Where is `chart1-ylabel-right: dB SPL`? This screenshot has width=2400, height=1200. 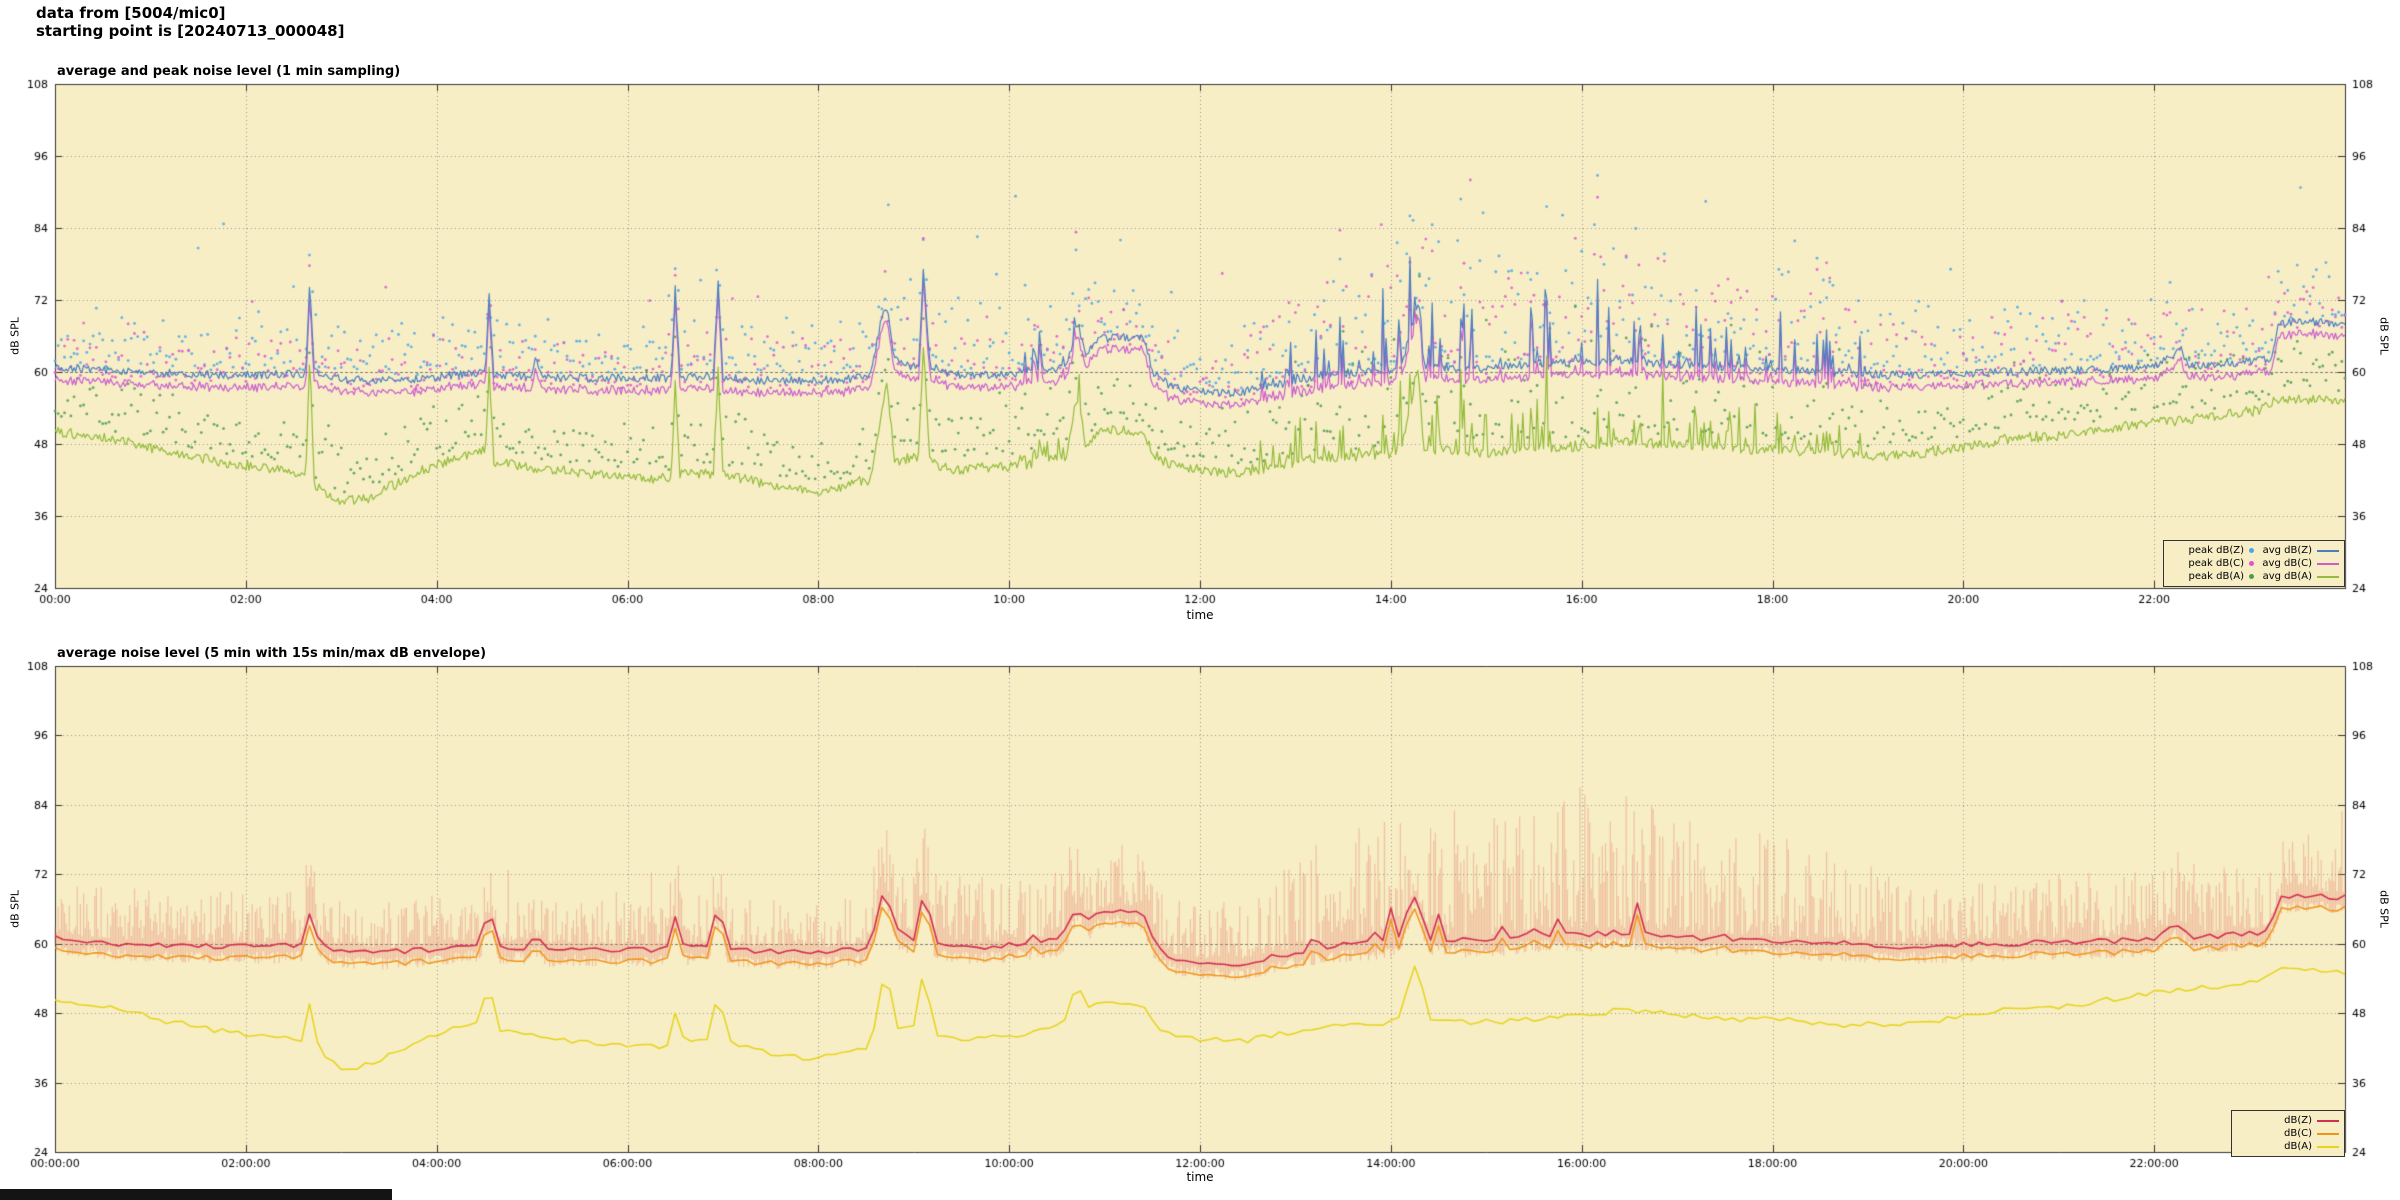
chart1-ylabel-right: dB SPL is located at coordinates (2384, 336).